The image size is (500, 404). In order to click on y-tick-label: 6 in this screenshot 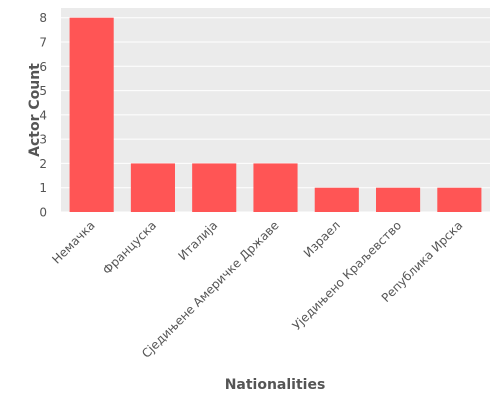, I will do `click(43, 67)`.